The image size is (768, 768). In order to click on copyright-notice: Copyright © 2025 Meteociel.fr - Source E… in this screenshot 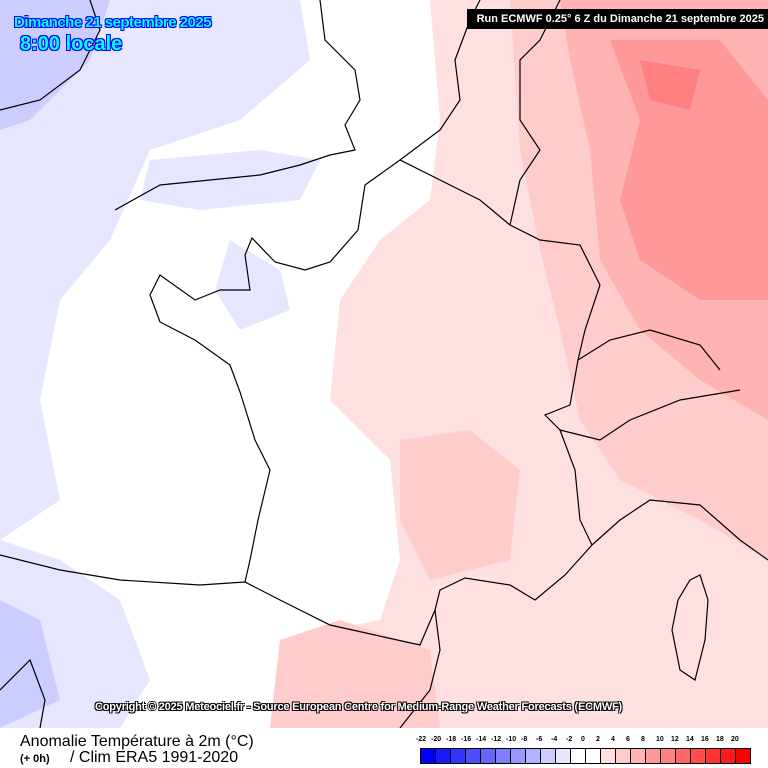, I will do `click(358, 707)`.